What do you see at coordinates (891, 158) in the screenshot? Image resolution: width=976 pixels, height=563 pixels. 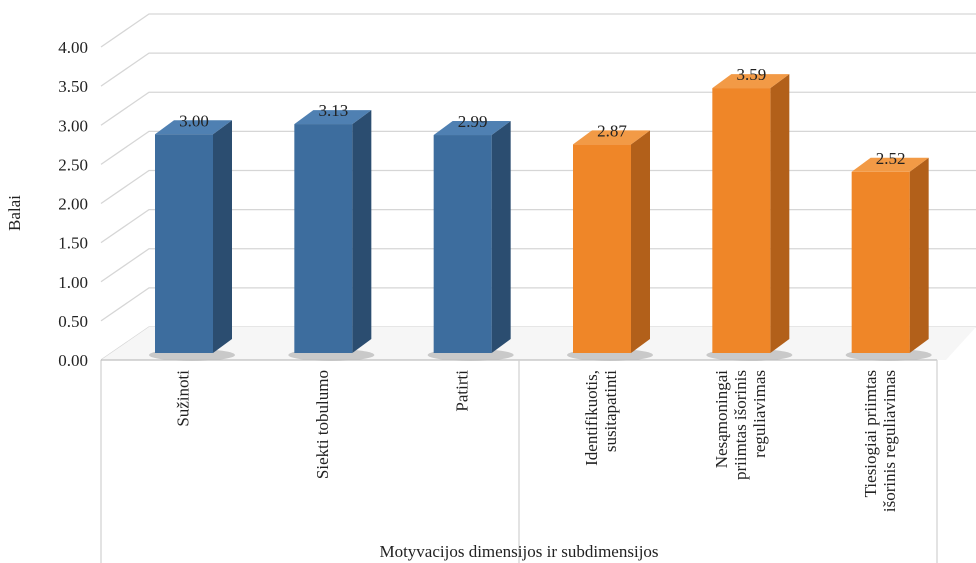 I see `data-label: 2.52` at bounding box center [891, 158].